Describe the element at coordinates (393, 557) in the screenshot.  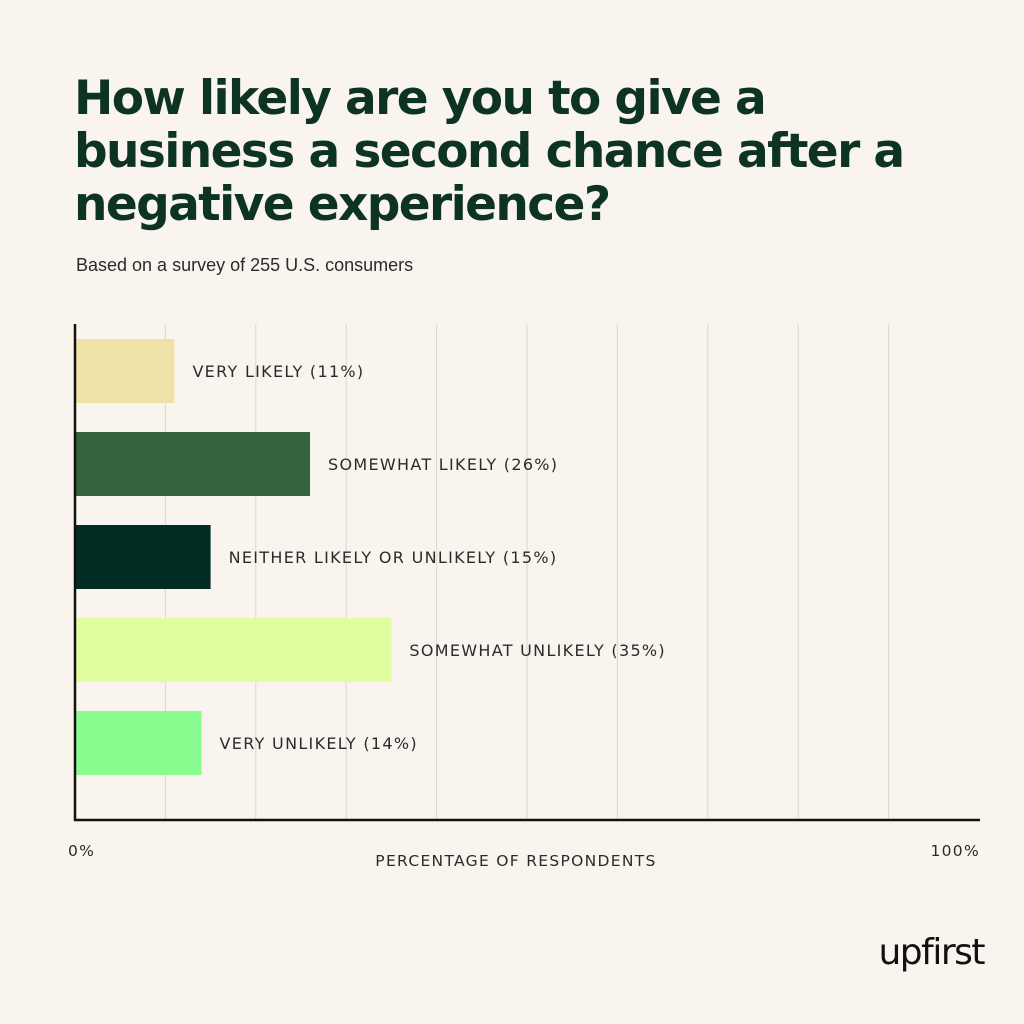
I see `bar-label: NEITHER LIKELY OR UNLIKELY (15%)` at that location.